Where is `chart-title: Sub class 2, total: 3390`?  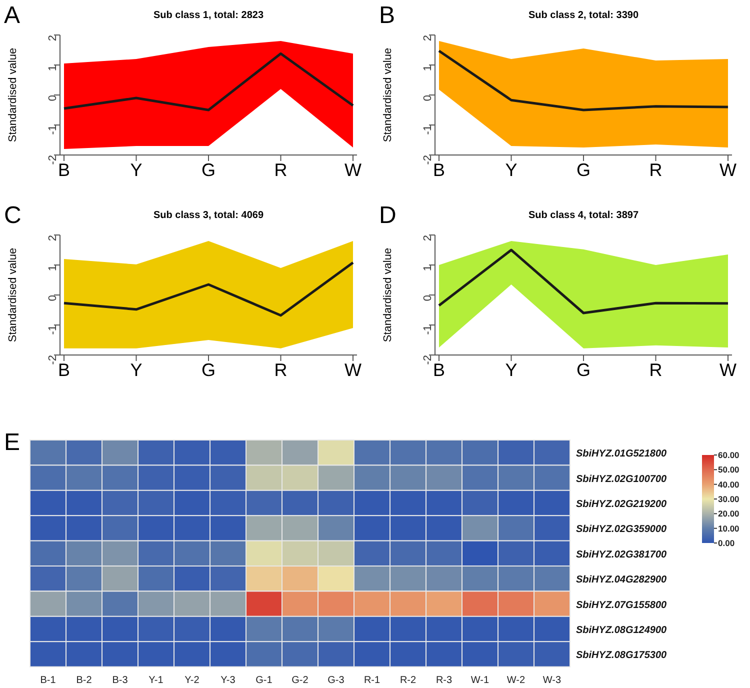
chart-title: Sub class 2, total: 3390 is located at coordinates (583, 15).